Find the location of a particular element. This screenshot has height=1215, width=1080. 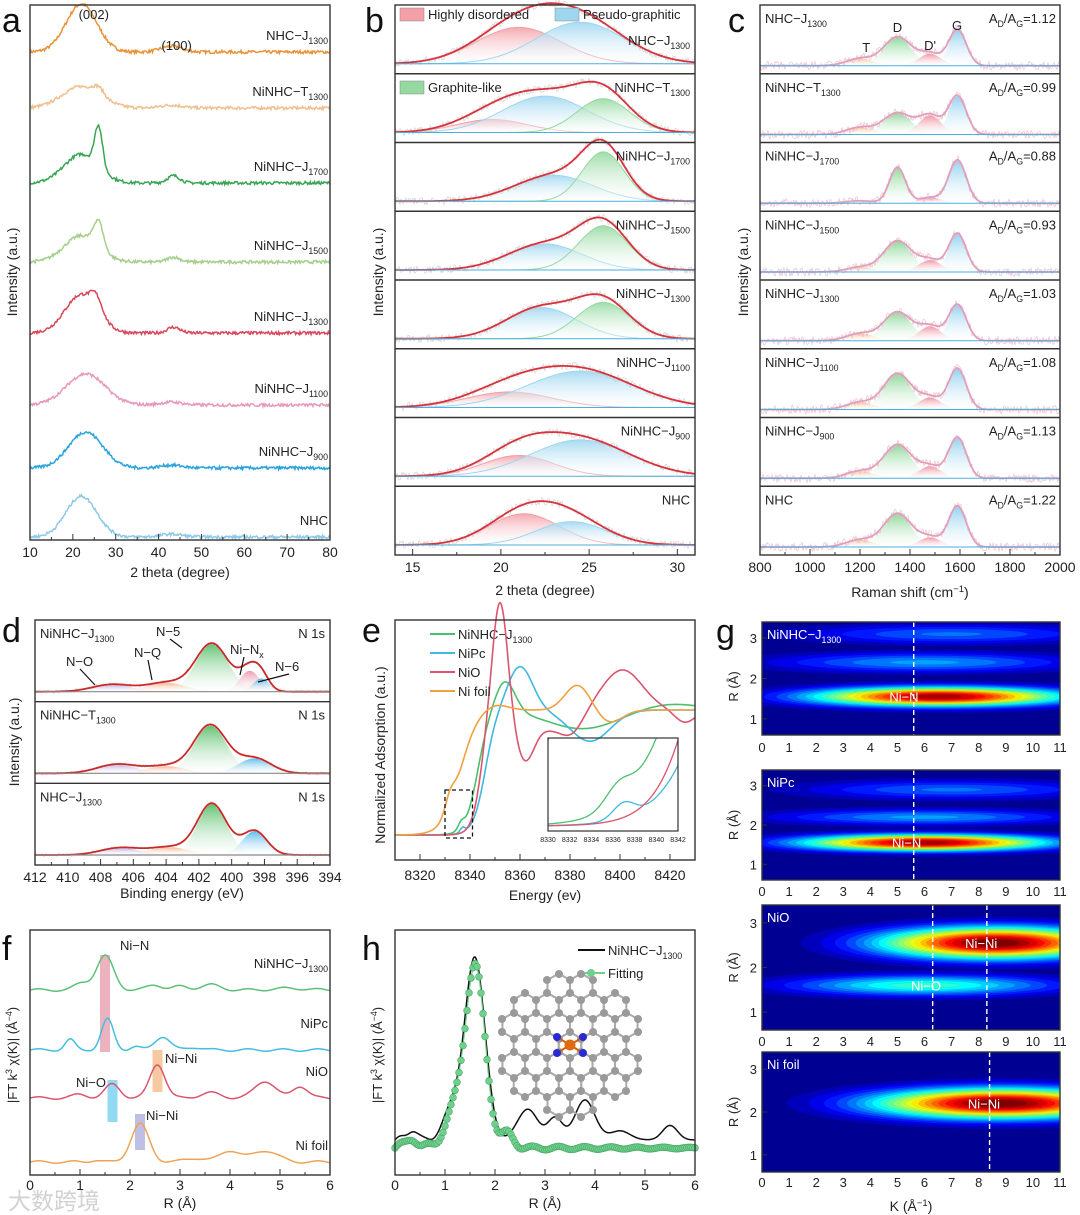

x-axis-d-tick-label: 400 is located at coordinates (232, 877).